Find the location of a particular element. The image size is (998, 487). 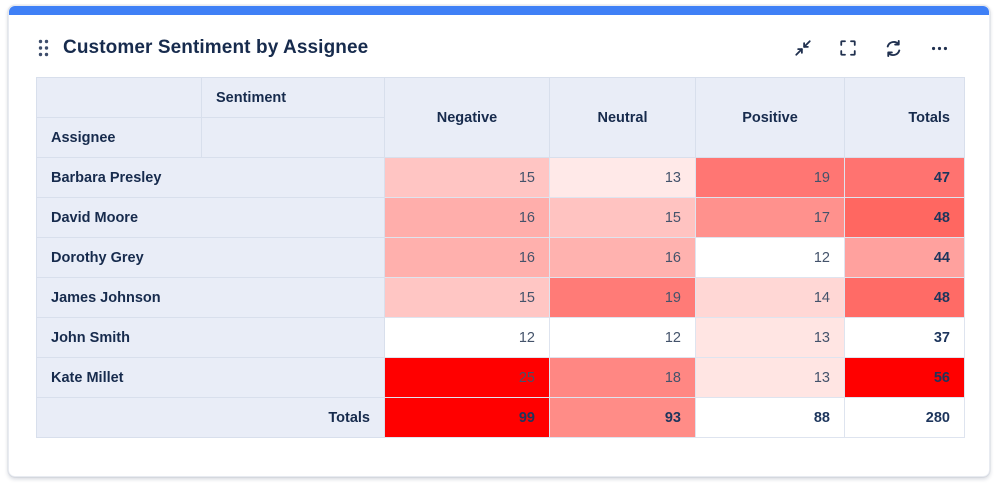

collapse-button is located at coordinates (803, 48).